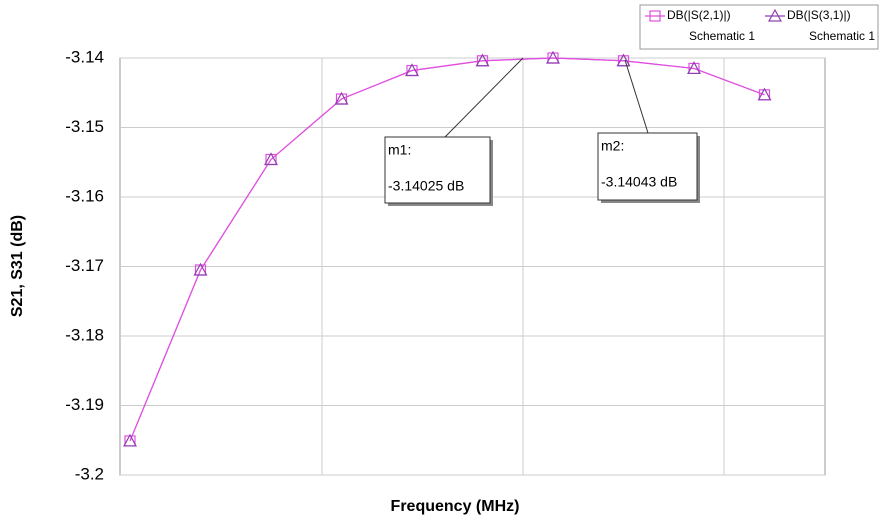  What do you see at coordinates (84, 265) in the screenshot?
I see `y-tick-label: -3.17` at bounding box center [84, 265].